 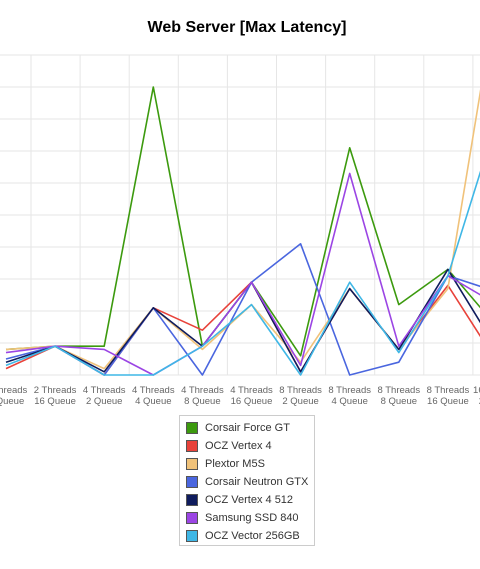 I want to click on x-tick-label: 2 Threads 16 Queue, so click(x=55, y=396).